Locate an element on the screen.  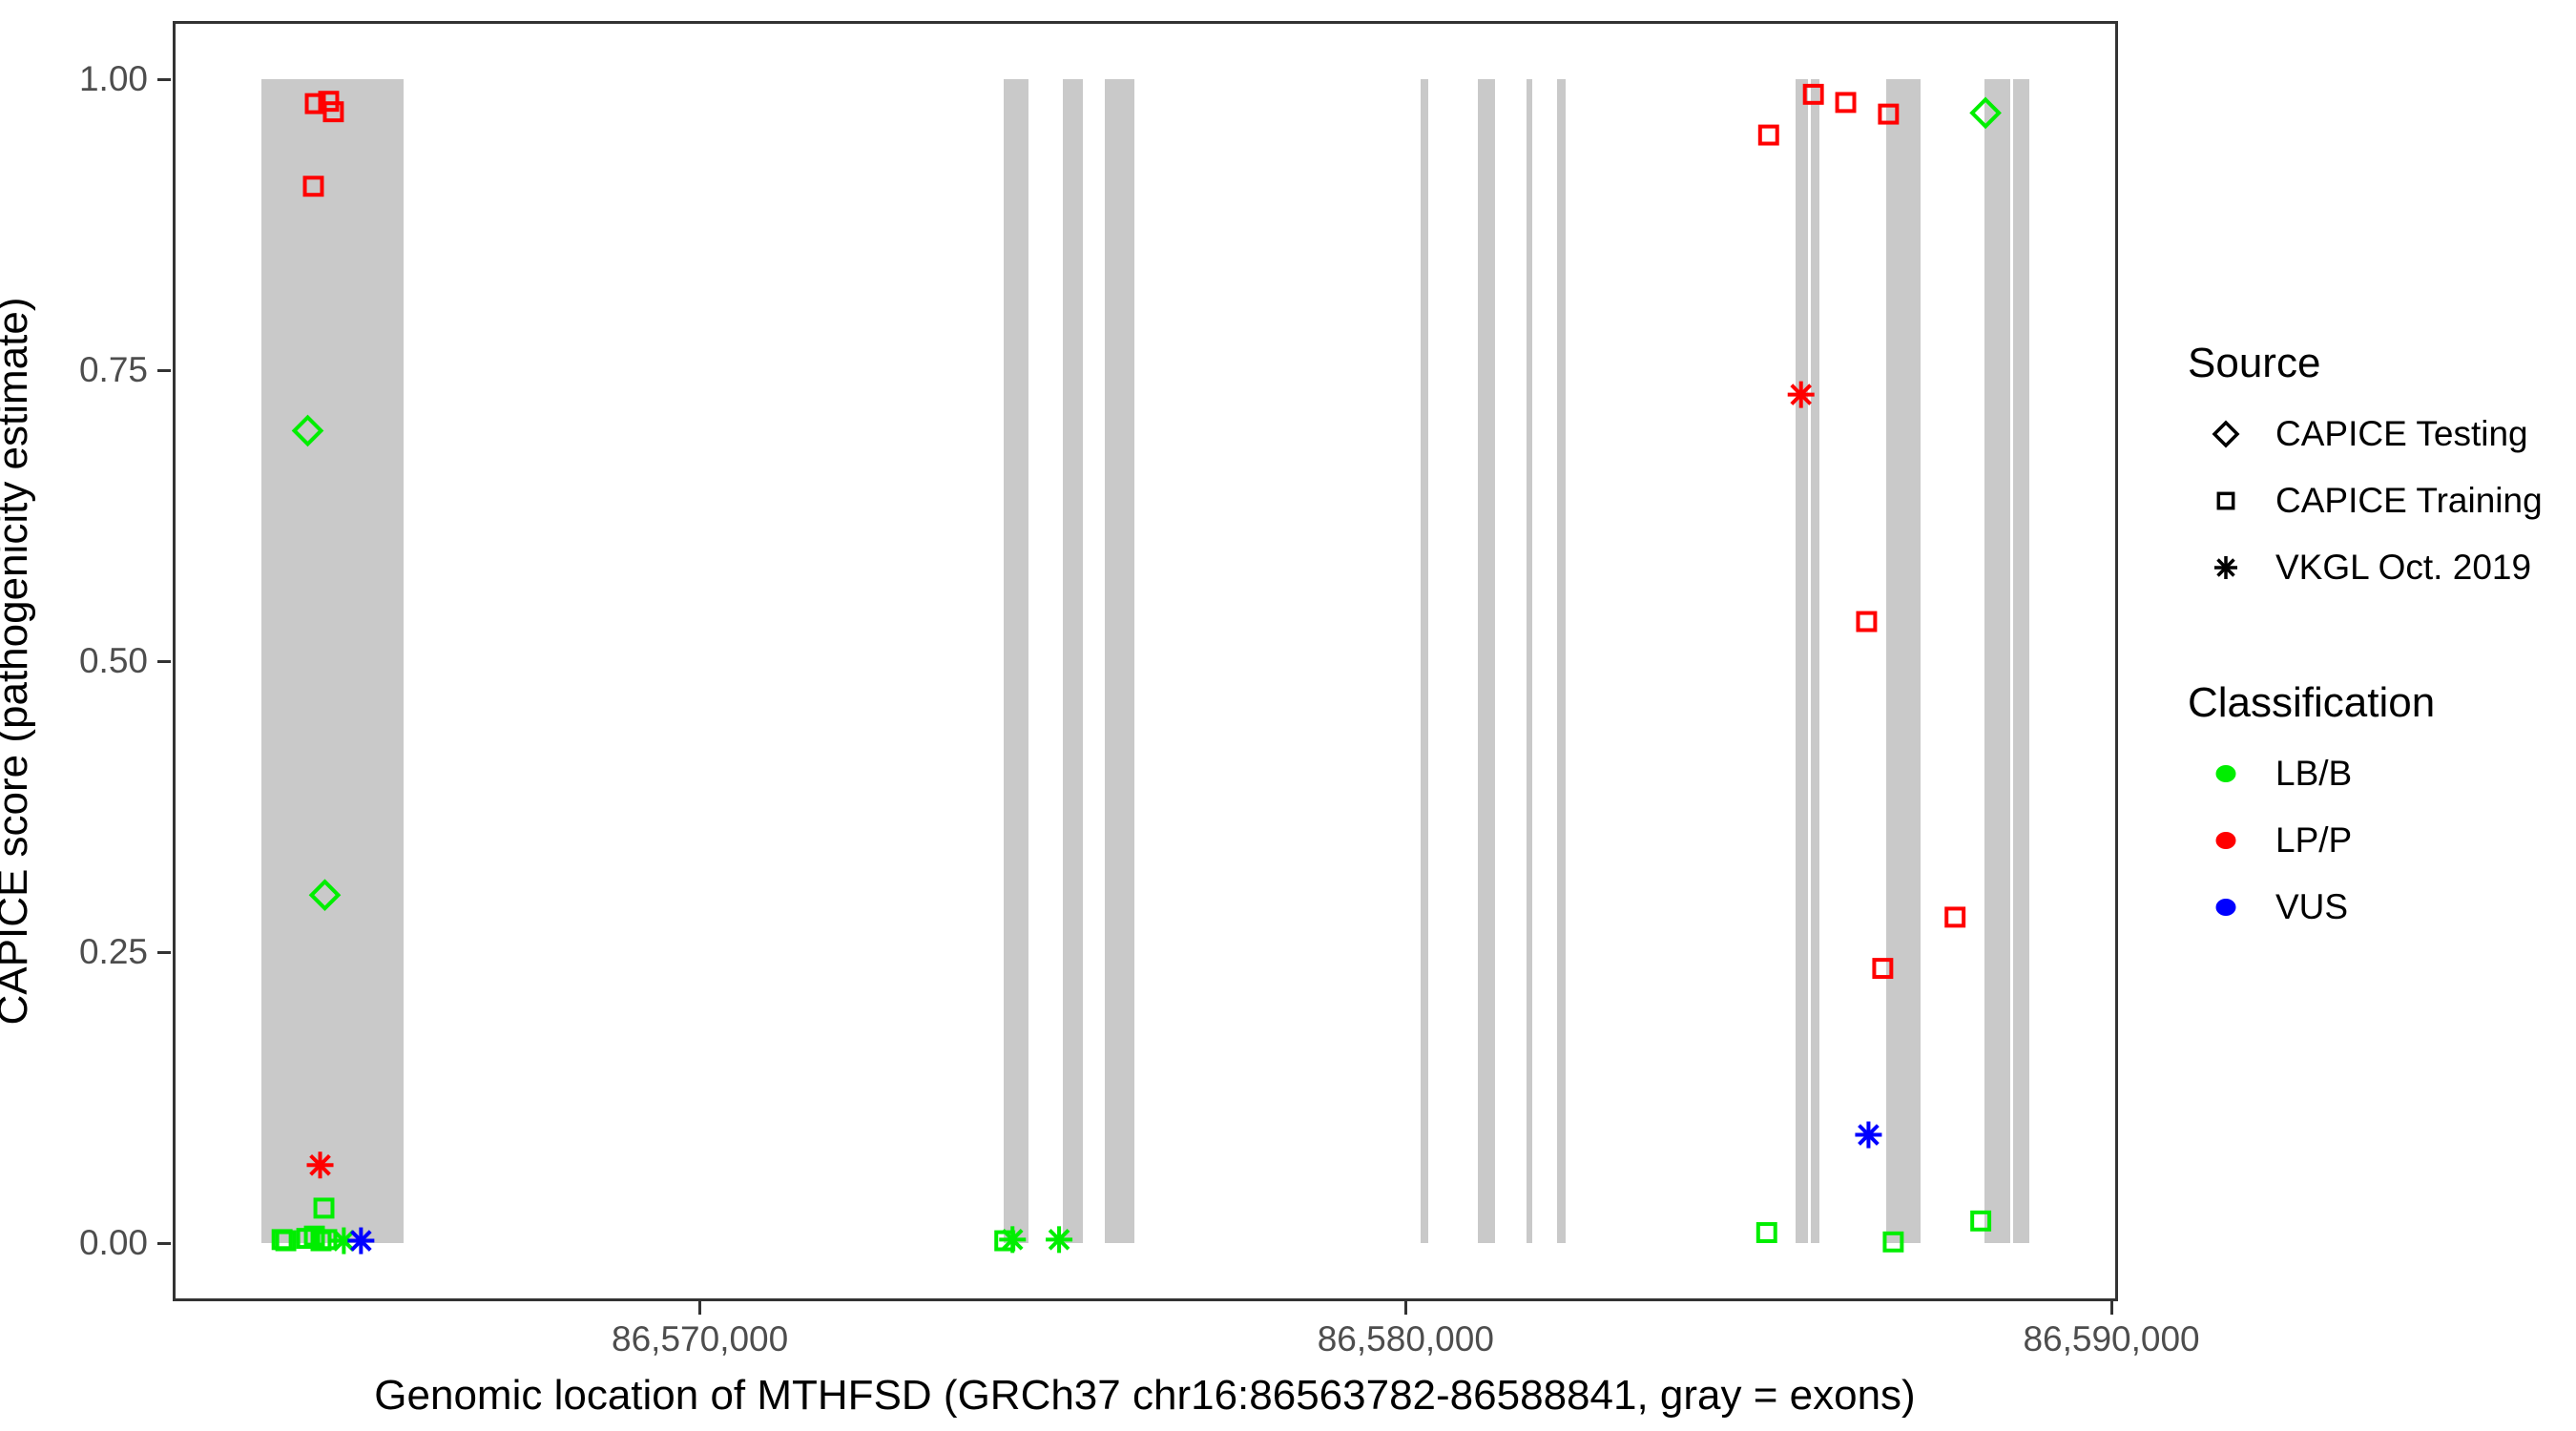
legend-classification-title: Classification is located at coordinates (2312, 702).